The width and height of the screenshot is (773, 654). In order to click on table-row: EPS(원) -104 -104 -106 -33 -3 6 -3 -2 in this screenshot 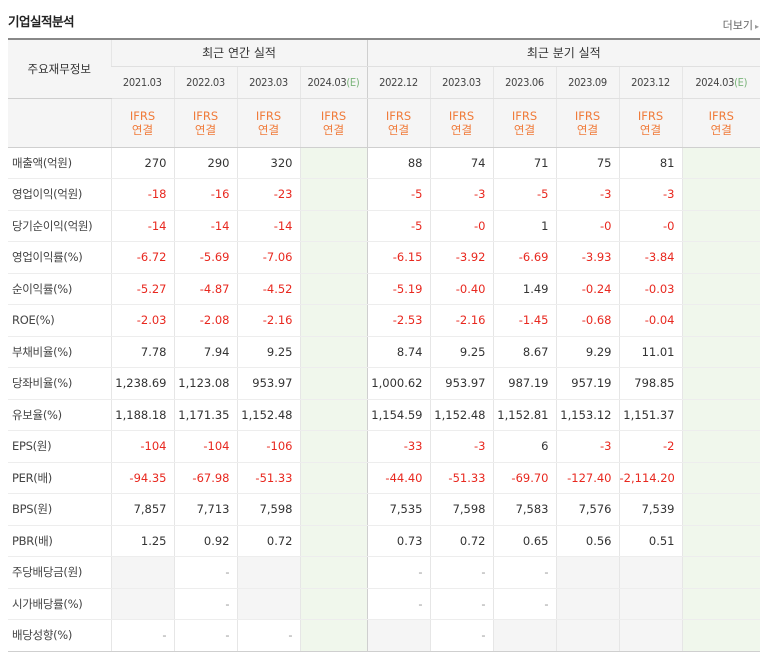, I will do `click(384, 446)`.